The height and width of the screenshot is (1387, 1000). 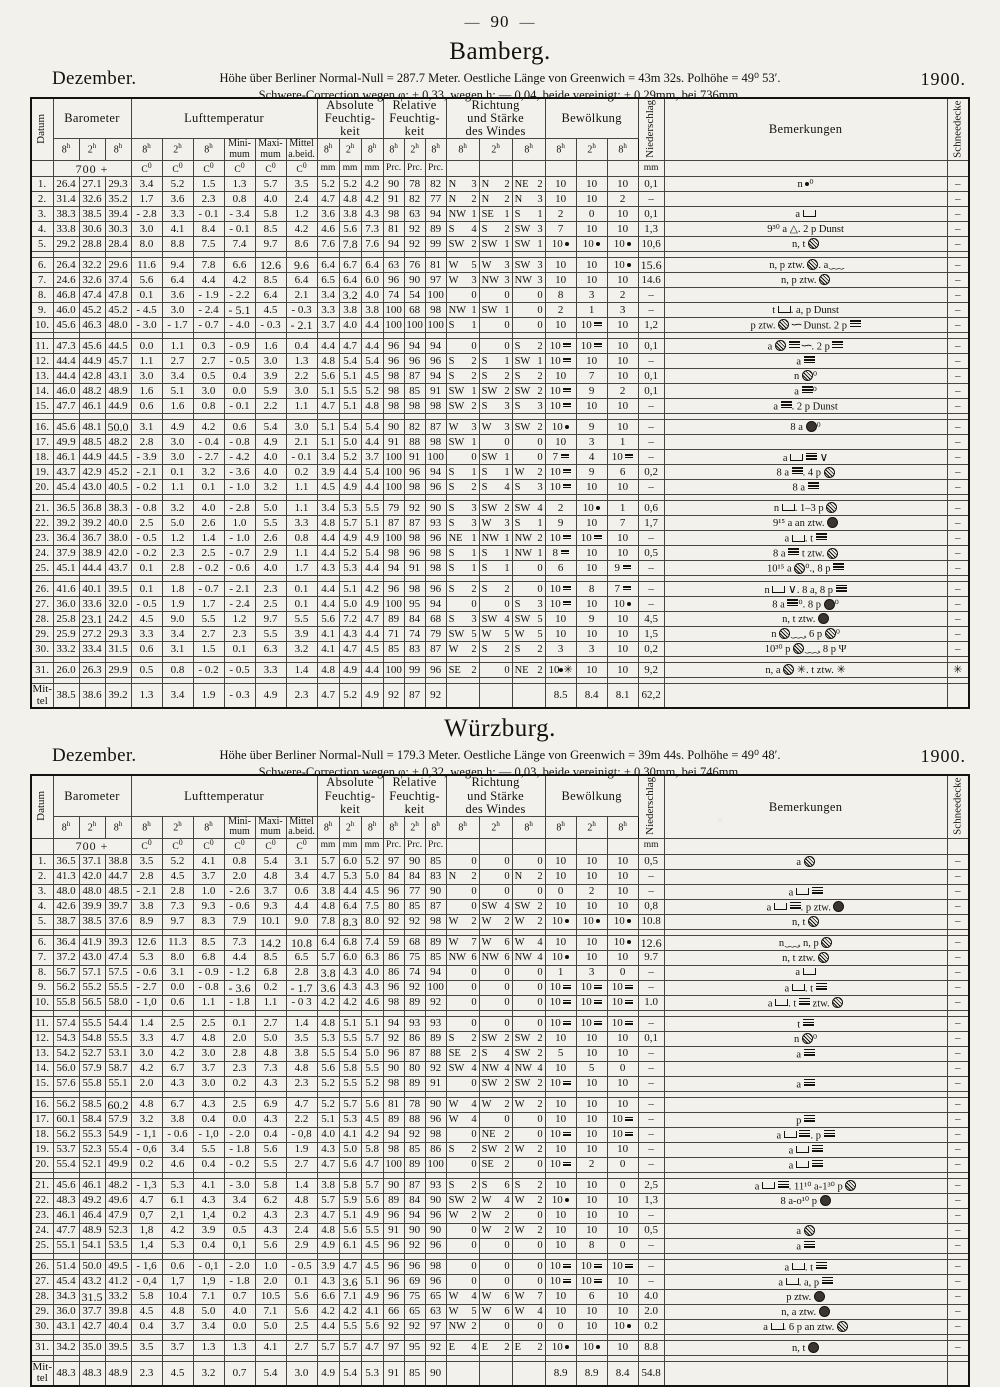 I want to click on cell-rel-humidity-1: 88, so click(x=414, y=1119).